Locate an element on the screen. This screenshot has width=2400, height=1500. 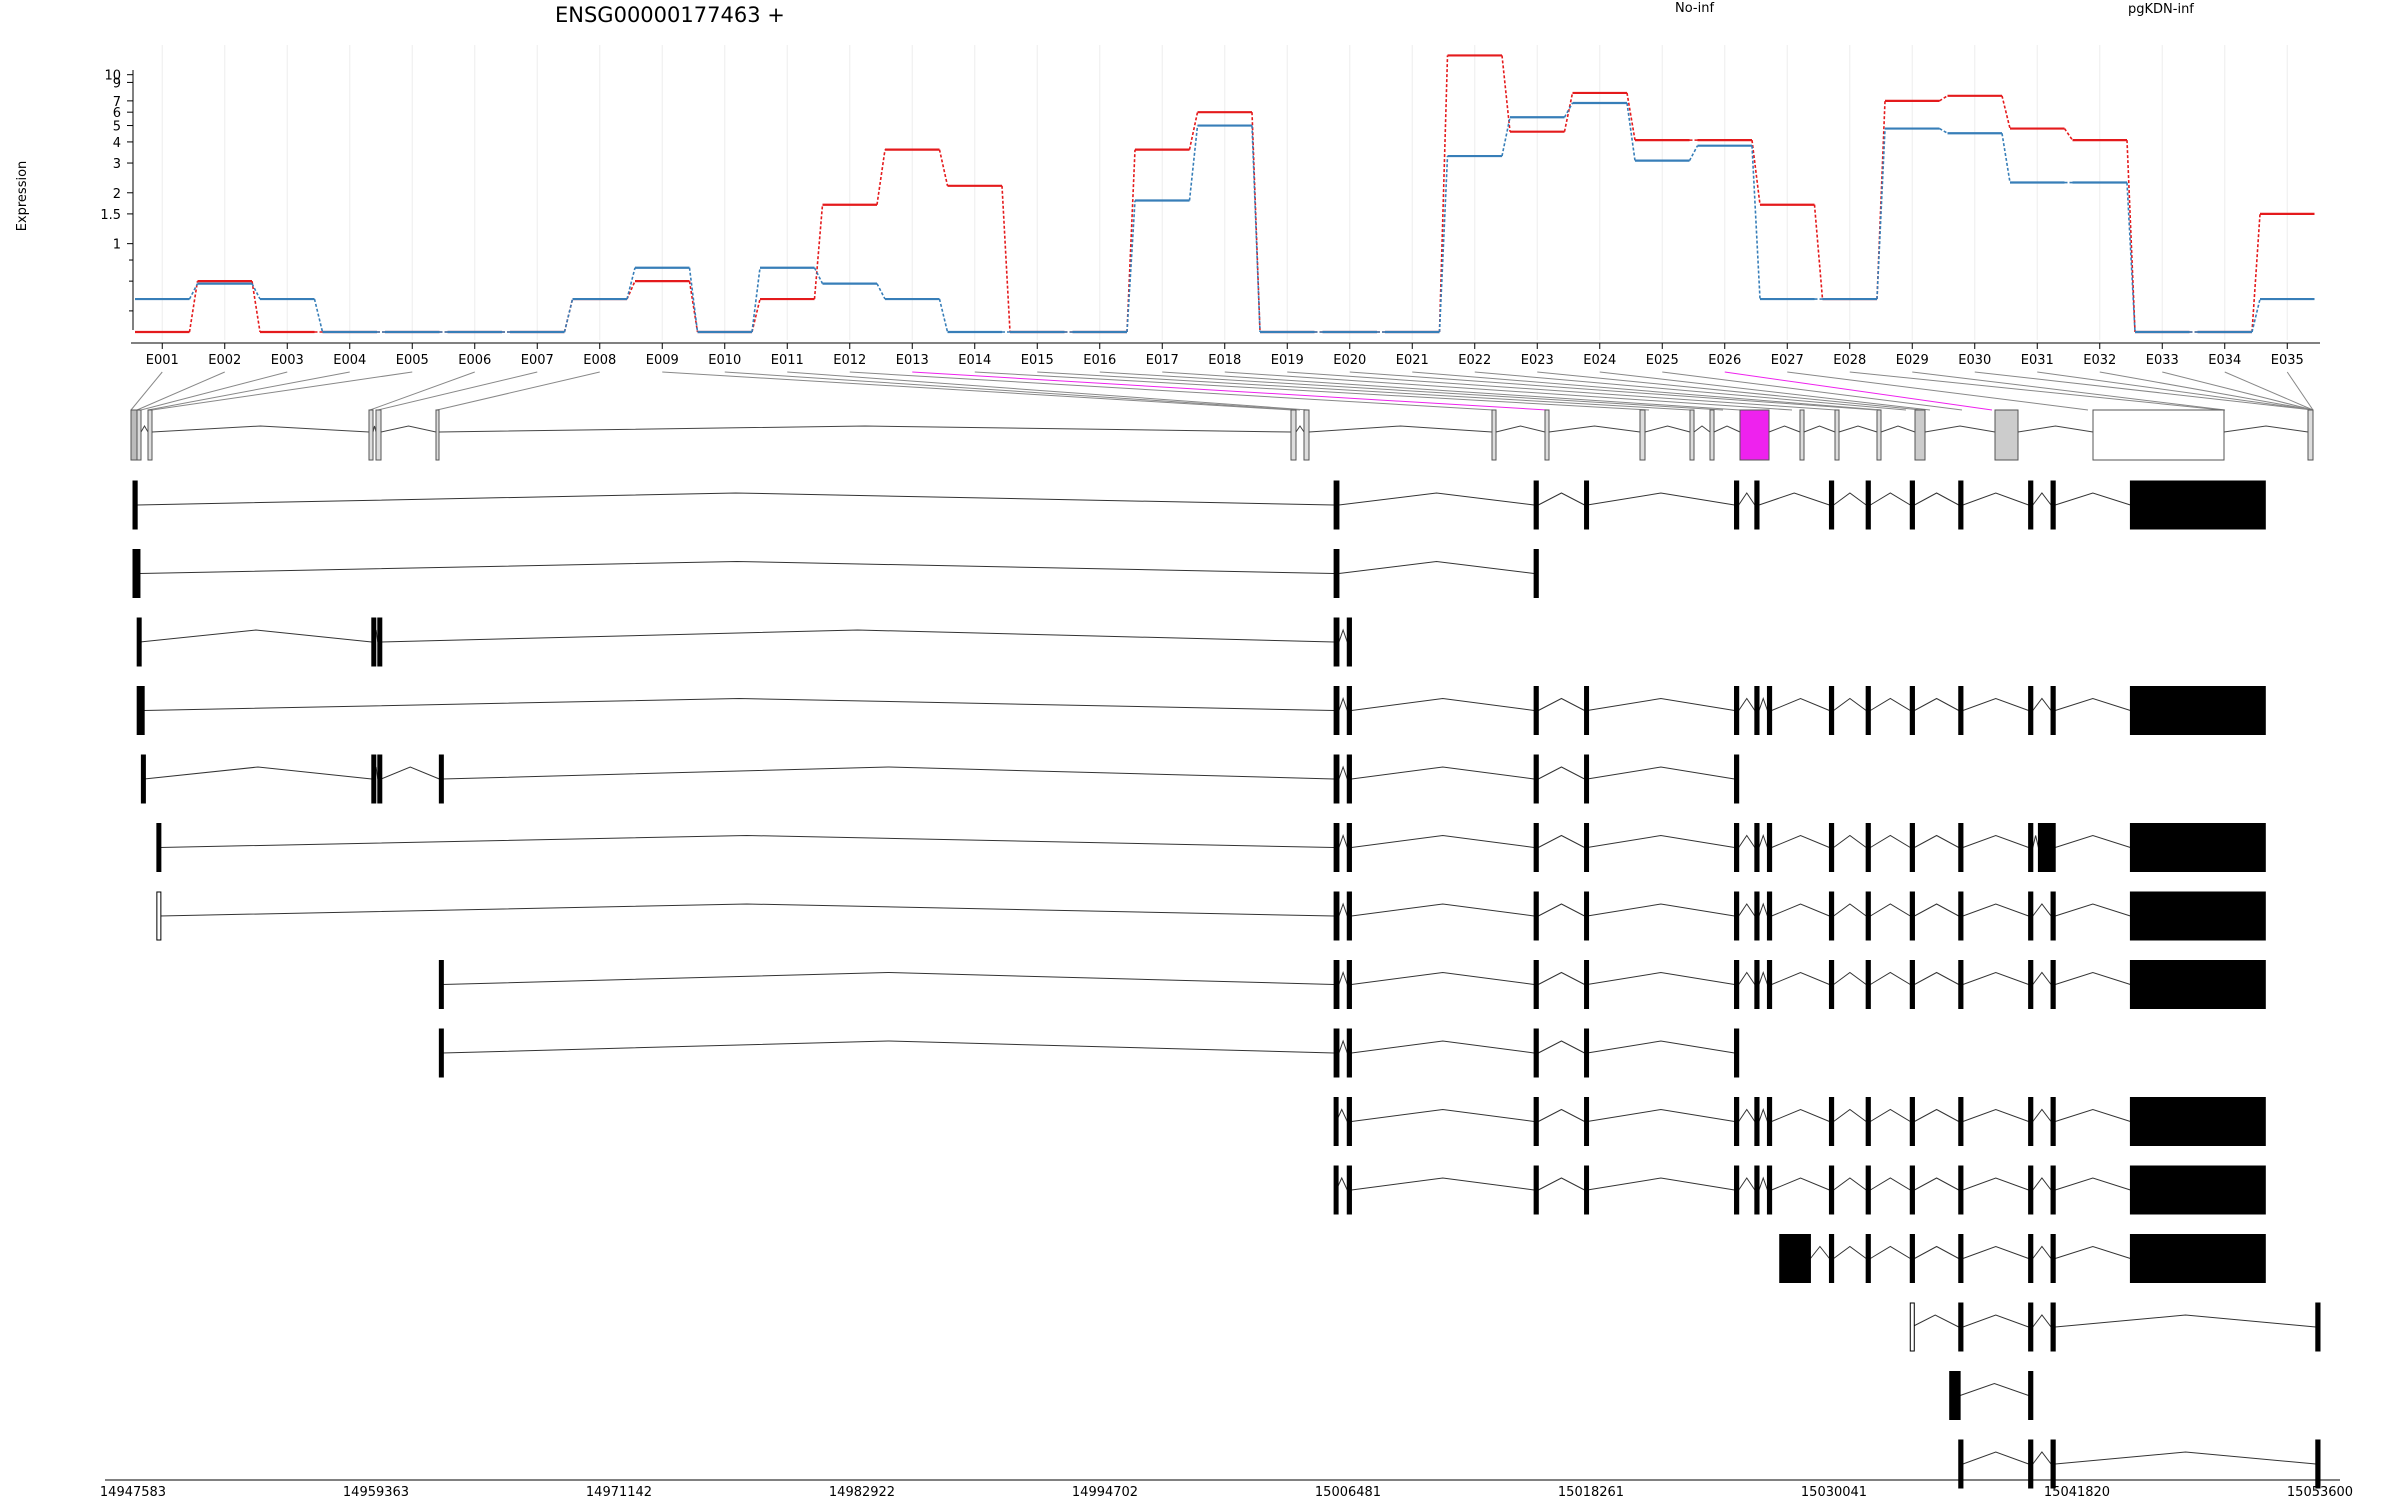
y-tick-label: 1.5 is located at coordinates (110, 215).